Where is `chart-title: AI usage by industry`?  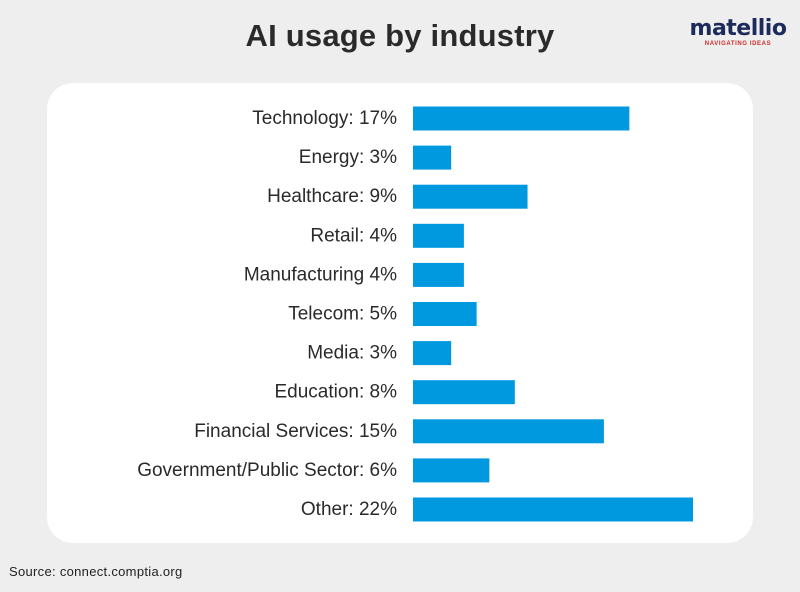 chart-title: AI usage by industry is located at coordinates (400, 35).